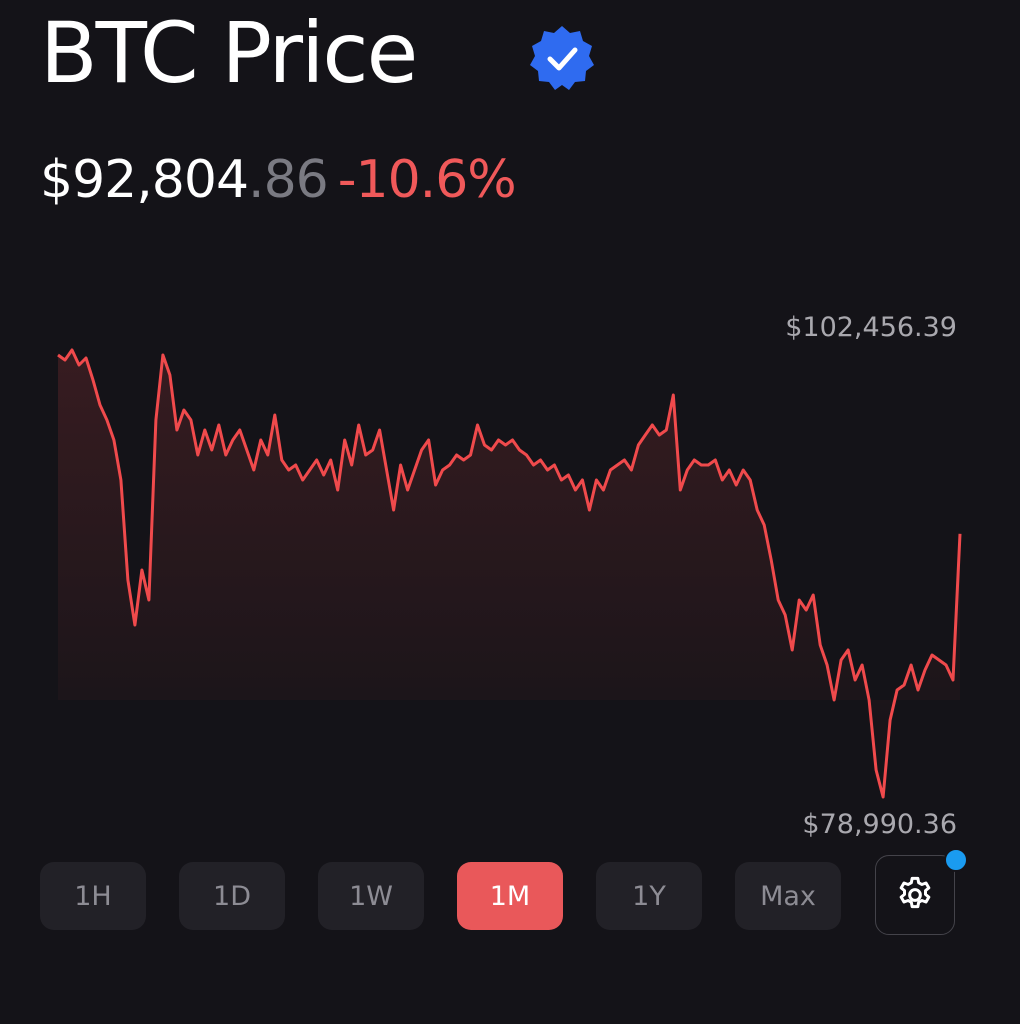 The height and width of the screenshot is (1024, 1020). What do you see at coordinates (229, 53) in the screenshot?
I see `title: BTC Price` at bounding box center [229, 53].